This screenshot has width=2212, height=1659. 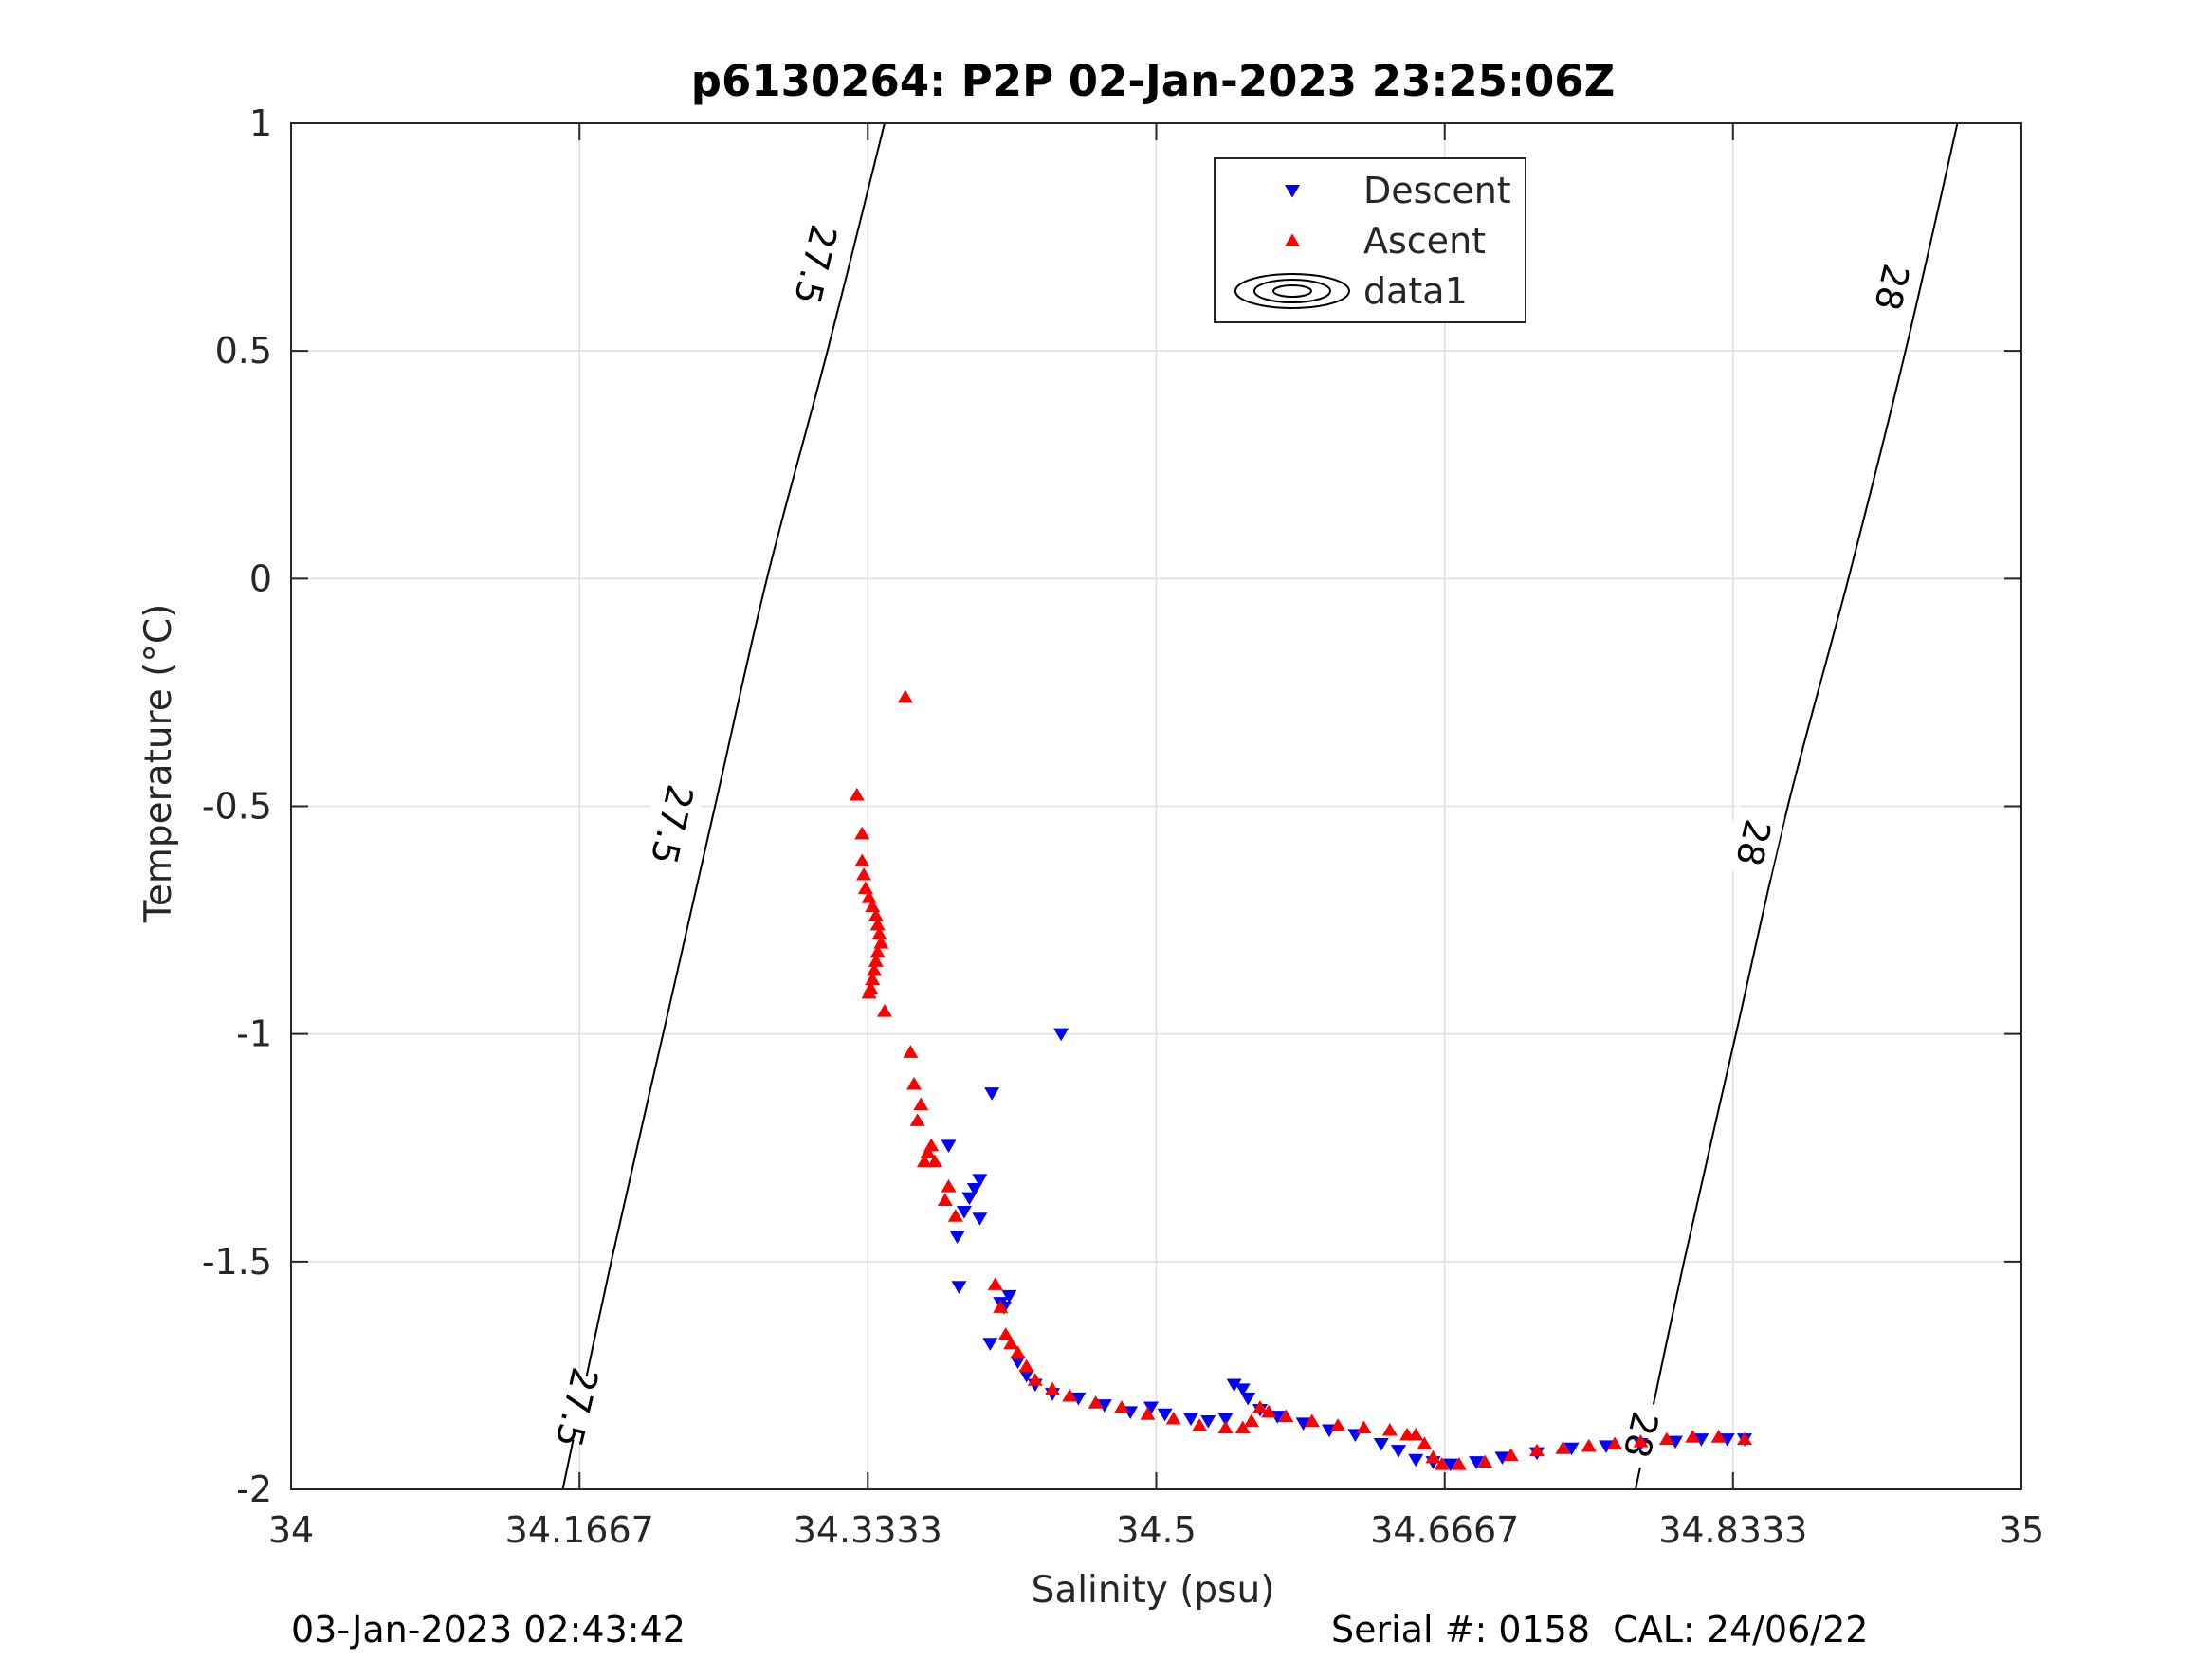 What do you see at coordinates (1292, 191) in the screenshot?
I see `legend-descent-marker` at bounding box center [1292, 191].